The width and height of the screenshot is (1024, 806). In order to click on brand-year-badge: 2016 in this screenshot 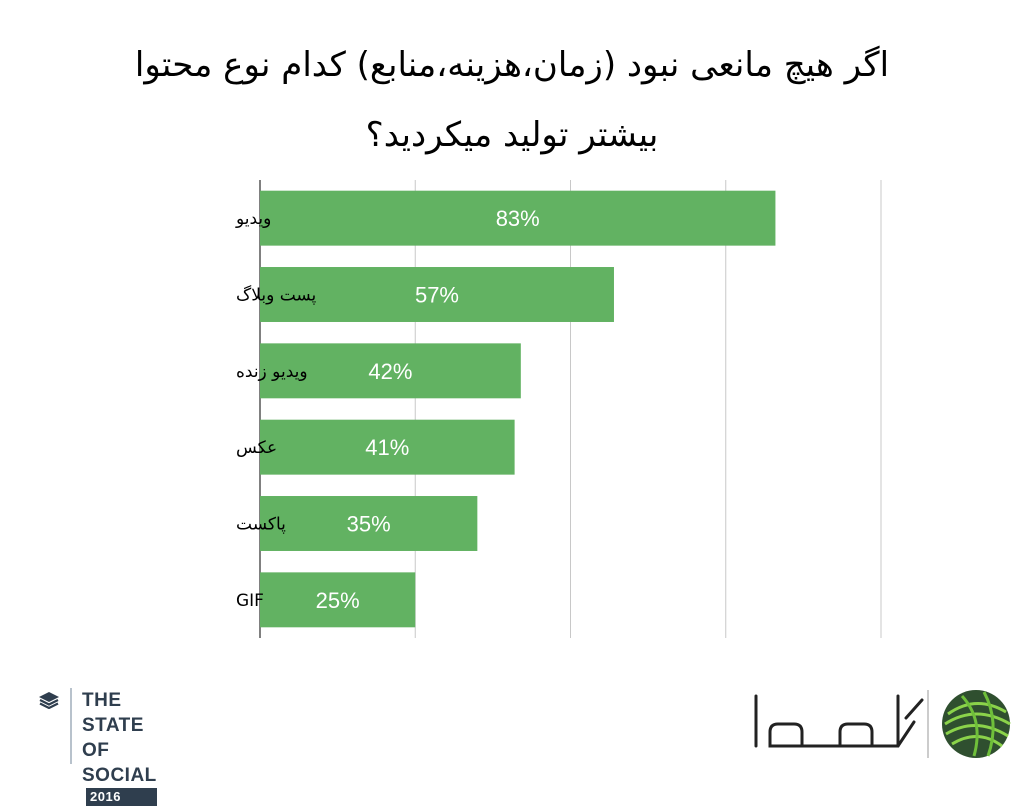, I will do `click(121, 797)`.